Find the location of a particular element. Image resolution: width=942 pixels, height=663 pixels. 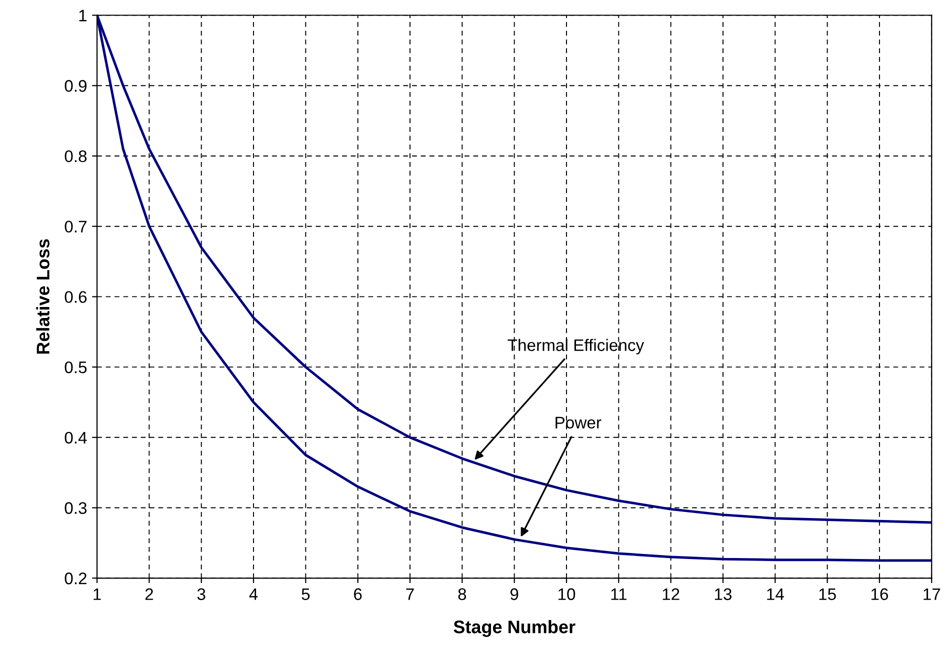

y-axis-title: Relative Loss is located at coordinates (43, 296).